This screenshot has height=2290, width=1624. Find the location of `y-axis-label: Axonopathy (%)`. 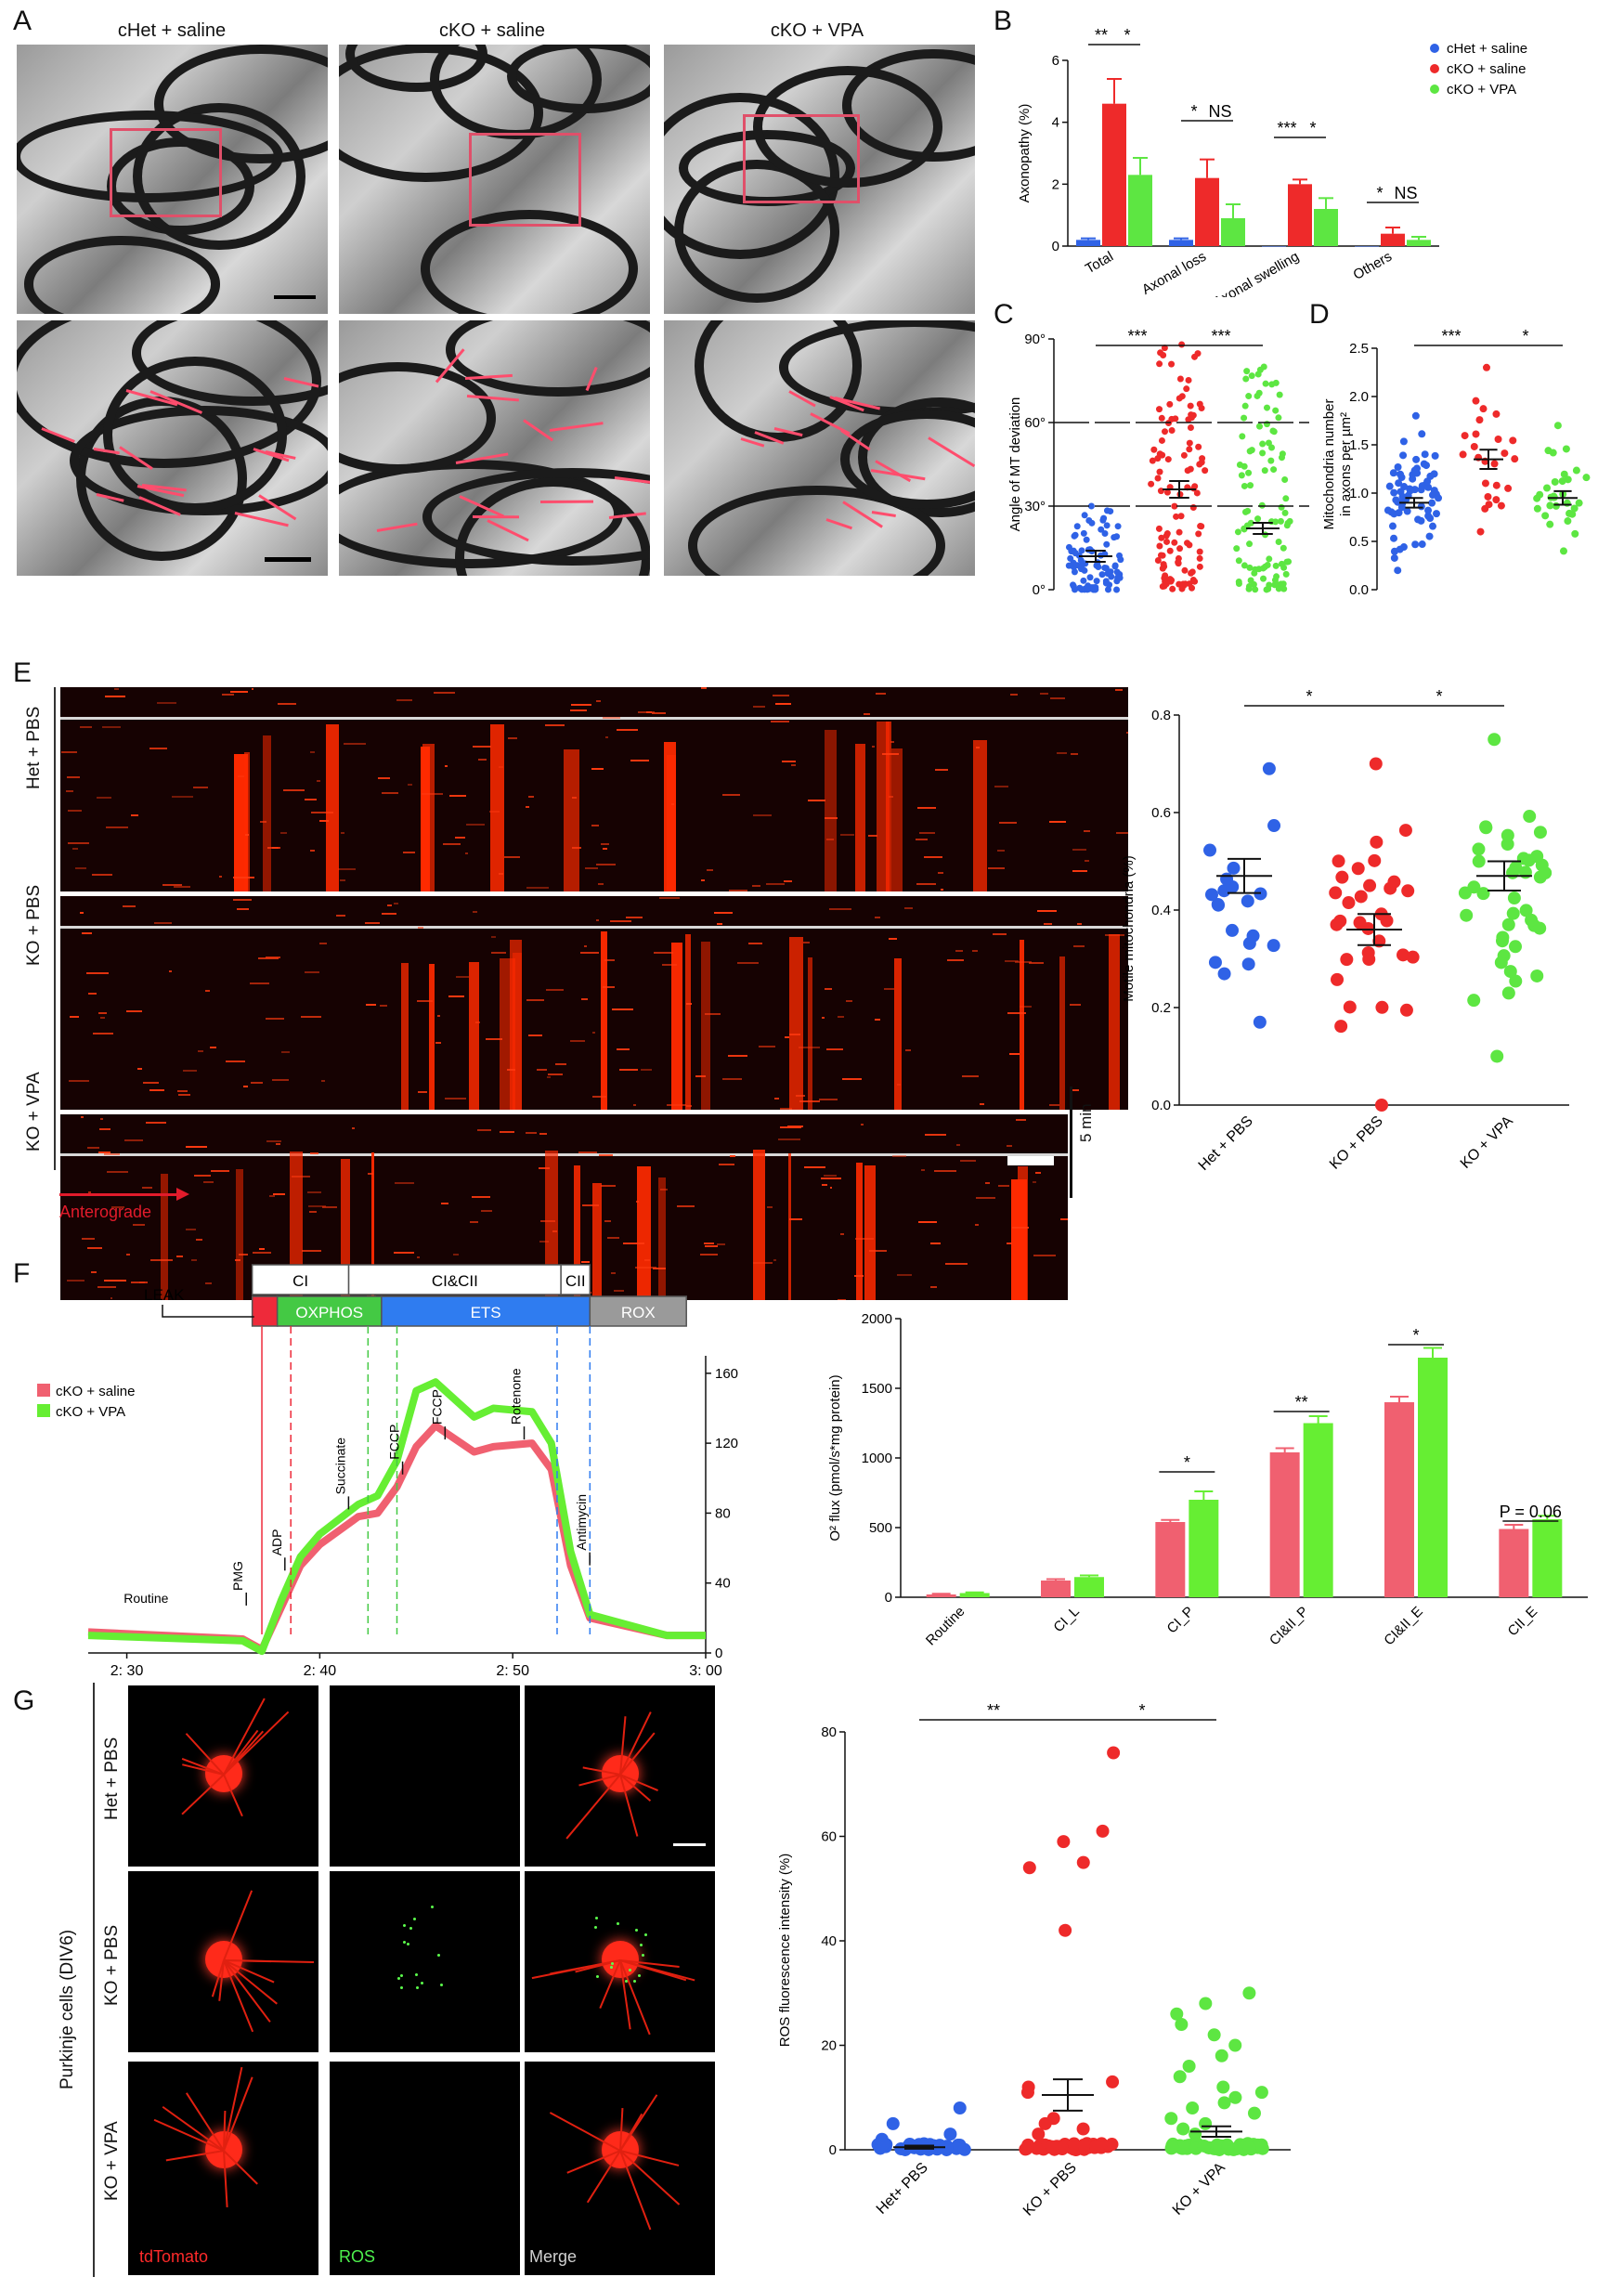

y-axis-label: Axonopathy (%) is located at coordinates (1025, 153).